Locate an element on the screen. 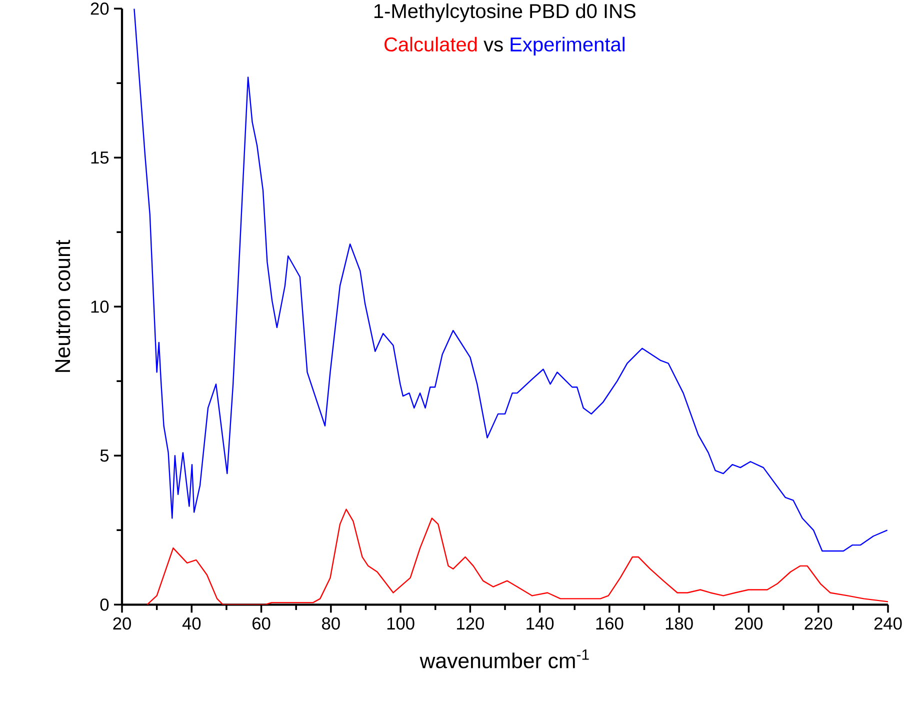 Image resolution: width=911 pixels, height=714 pixels. x-tick-label: 180 is located at coordinates (679, 623).